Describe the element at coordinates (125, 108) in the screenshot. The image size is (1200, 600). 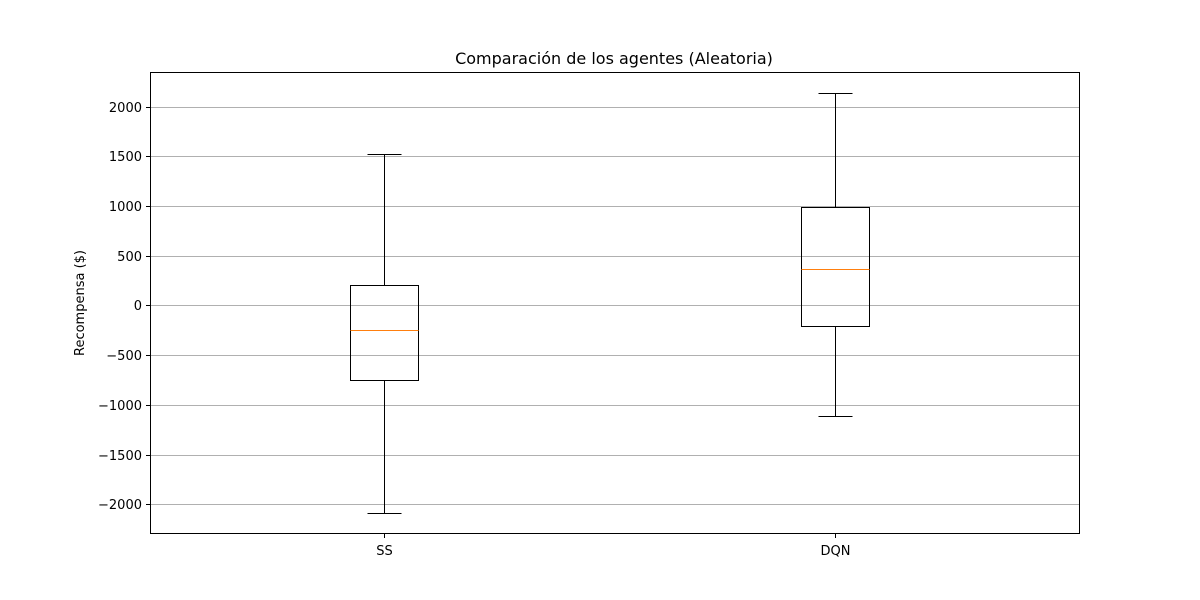
I see `y-tick-label: 2000` at that location.